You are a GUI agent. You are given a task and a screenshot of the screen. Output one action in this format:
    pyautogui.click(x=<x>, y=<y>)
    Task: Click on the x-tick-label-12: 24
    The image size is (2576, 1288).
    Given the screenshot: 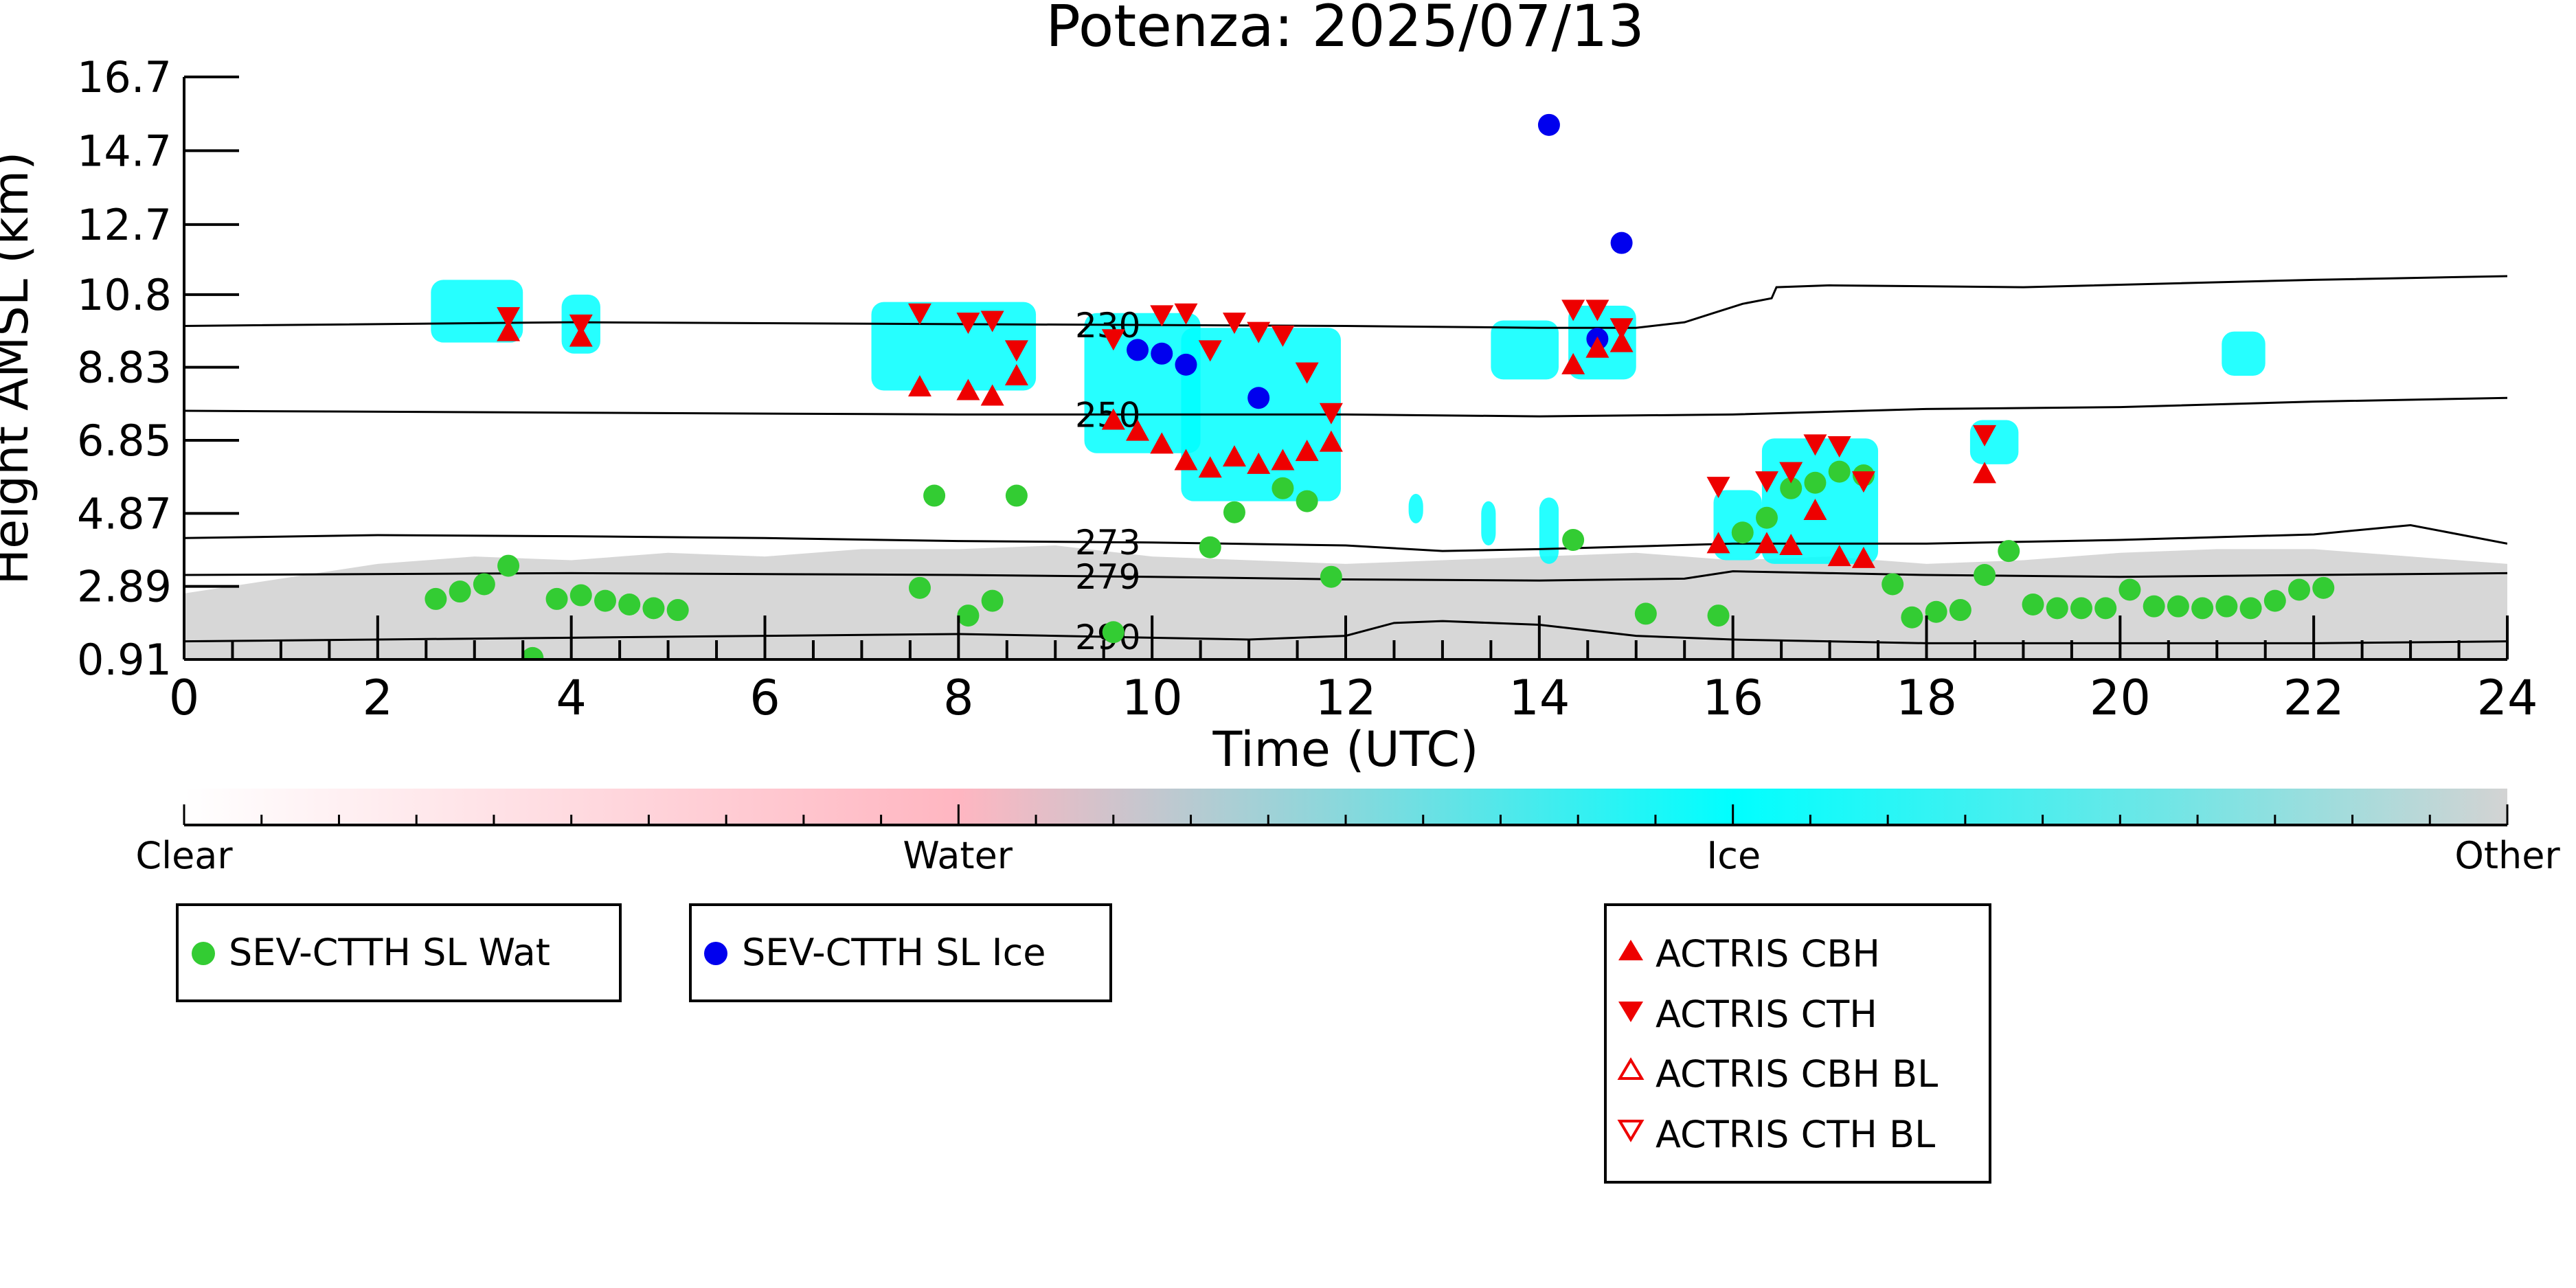 What is the action you would take?
    pyautogui.click(x=2507, y=698)
    